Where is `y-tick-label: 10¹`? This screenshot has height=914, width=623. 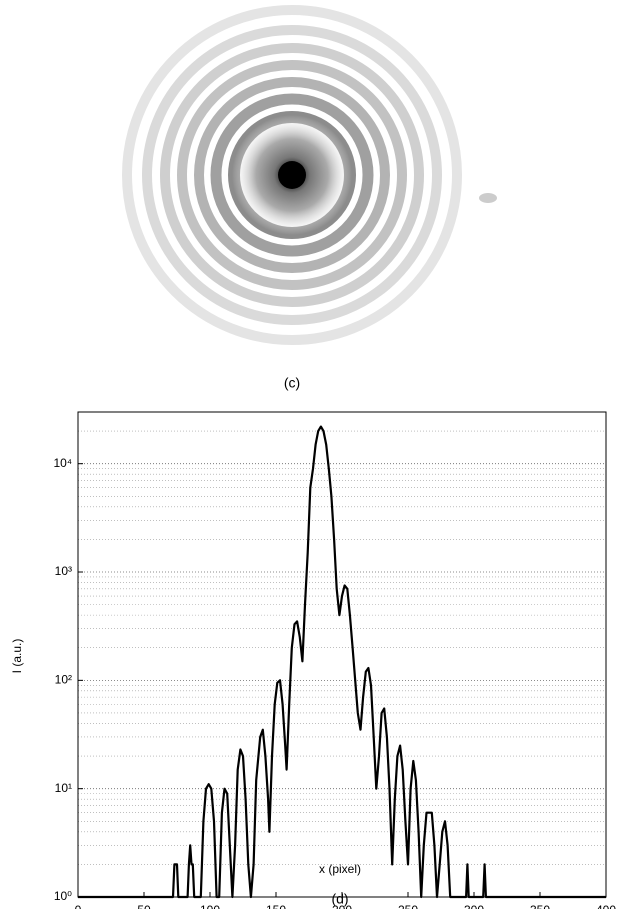 y-tick-label: 10¹ is located at coordinates (63, 788).